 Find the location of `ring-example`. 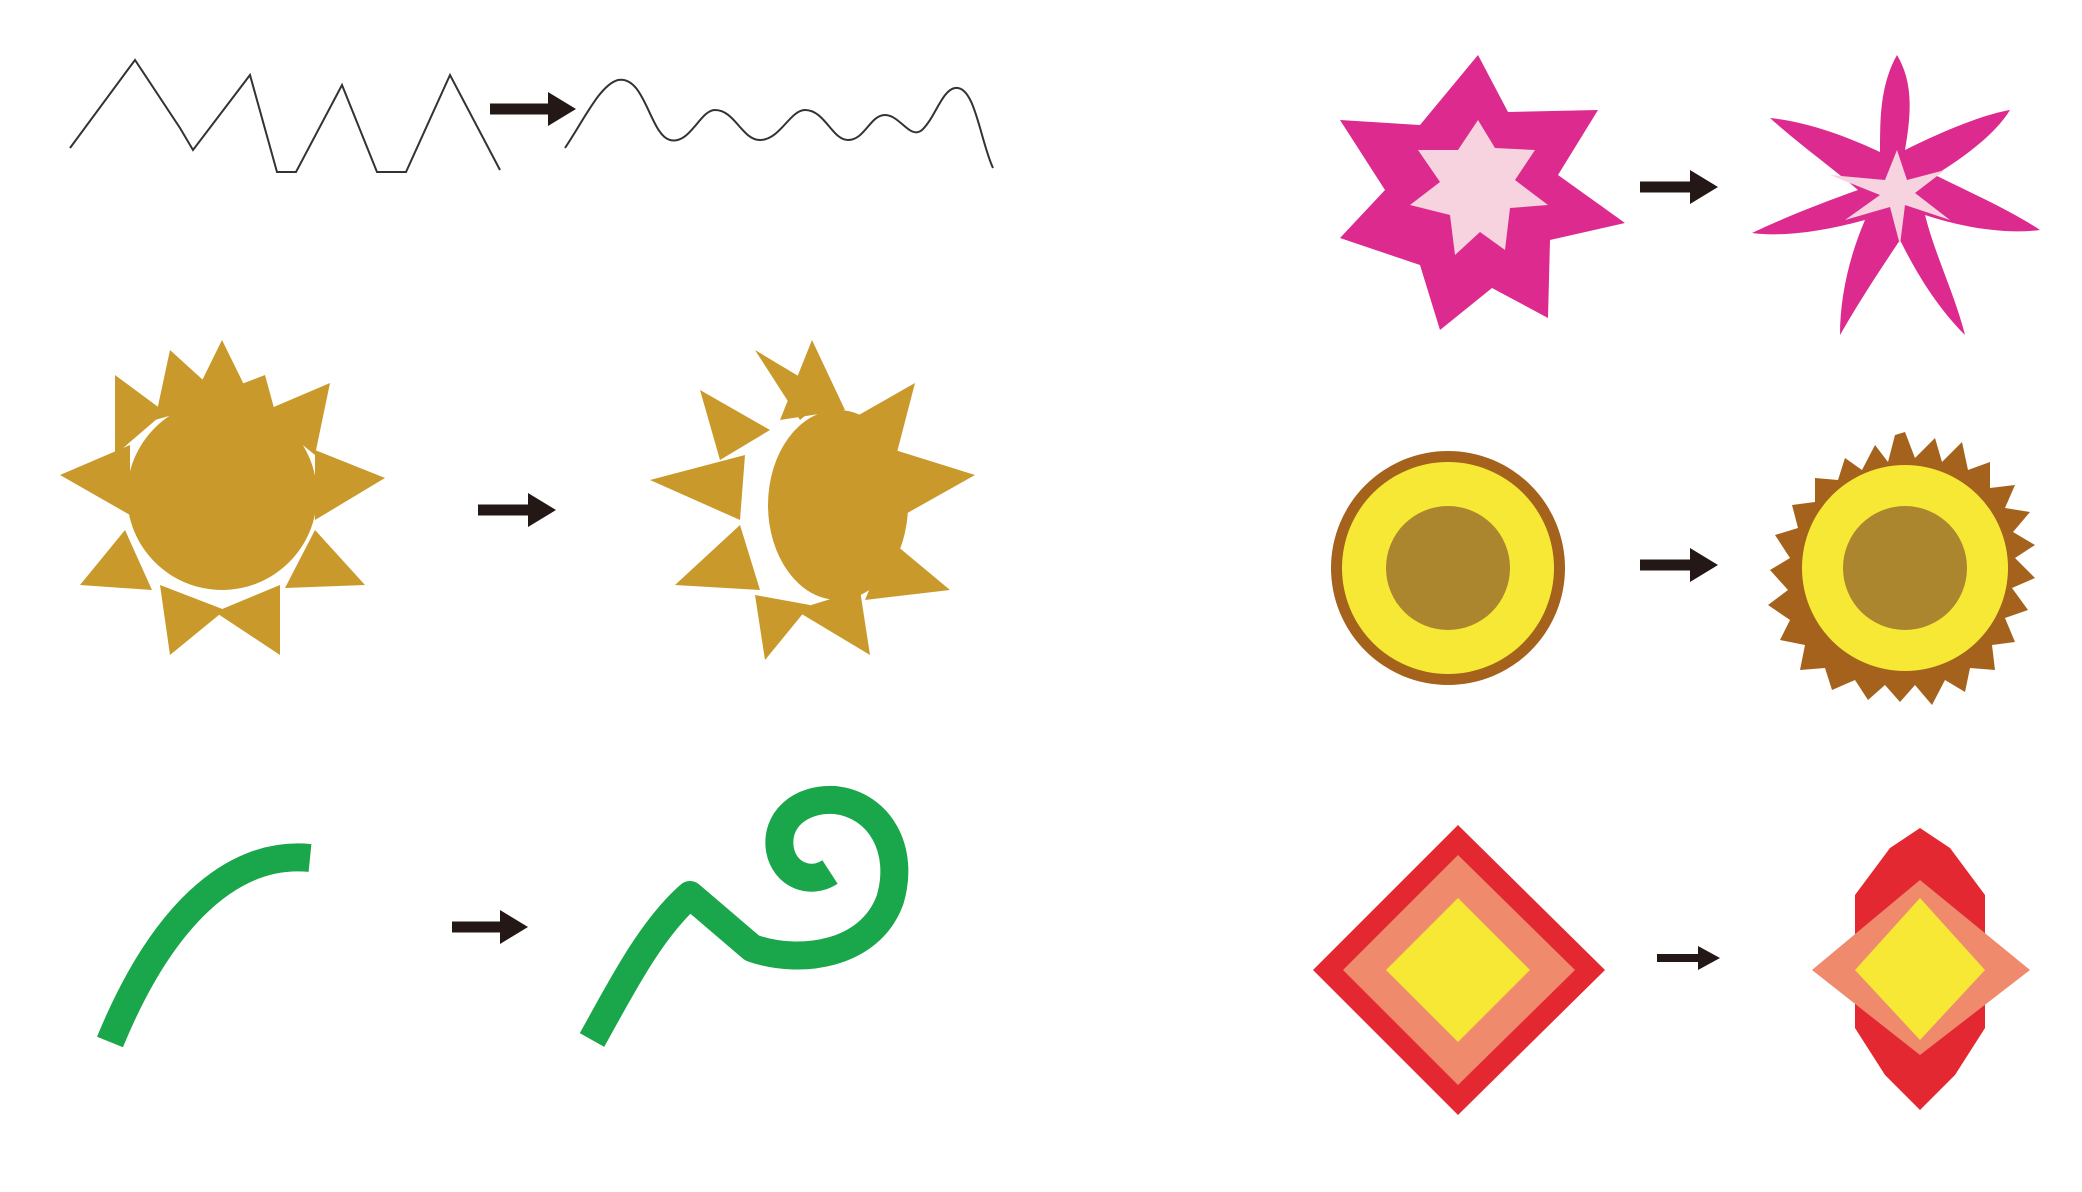

ring-example is located at coordinates (1683, 568).